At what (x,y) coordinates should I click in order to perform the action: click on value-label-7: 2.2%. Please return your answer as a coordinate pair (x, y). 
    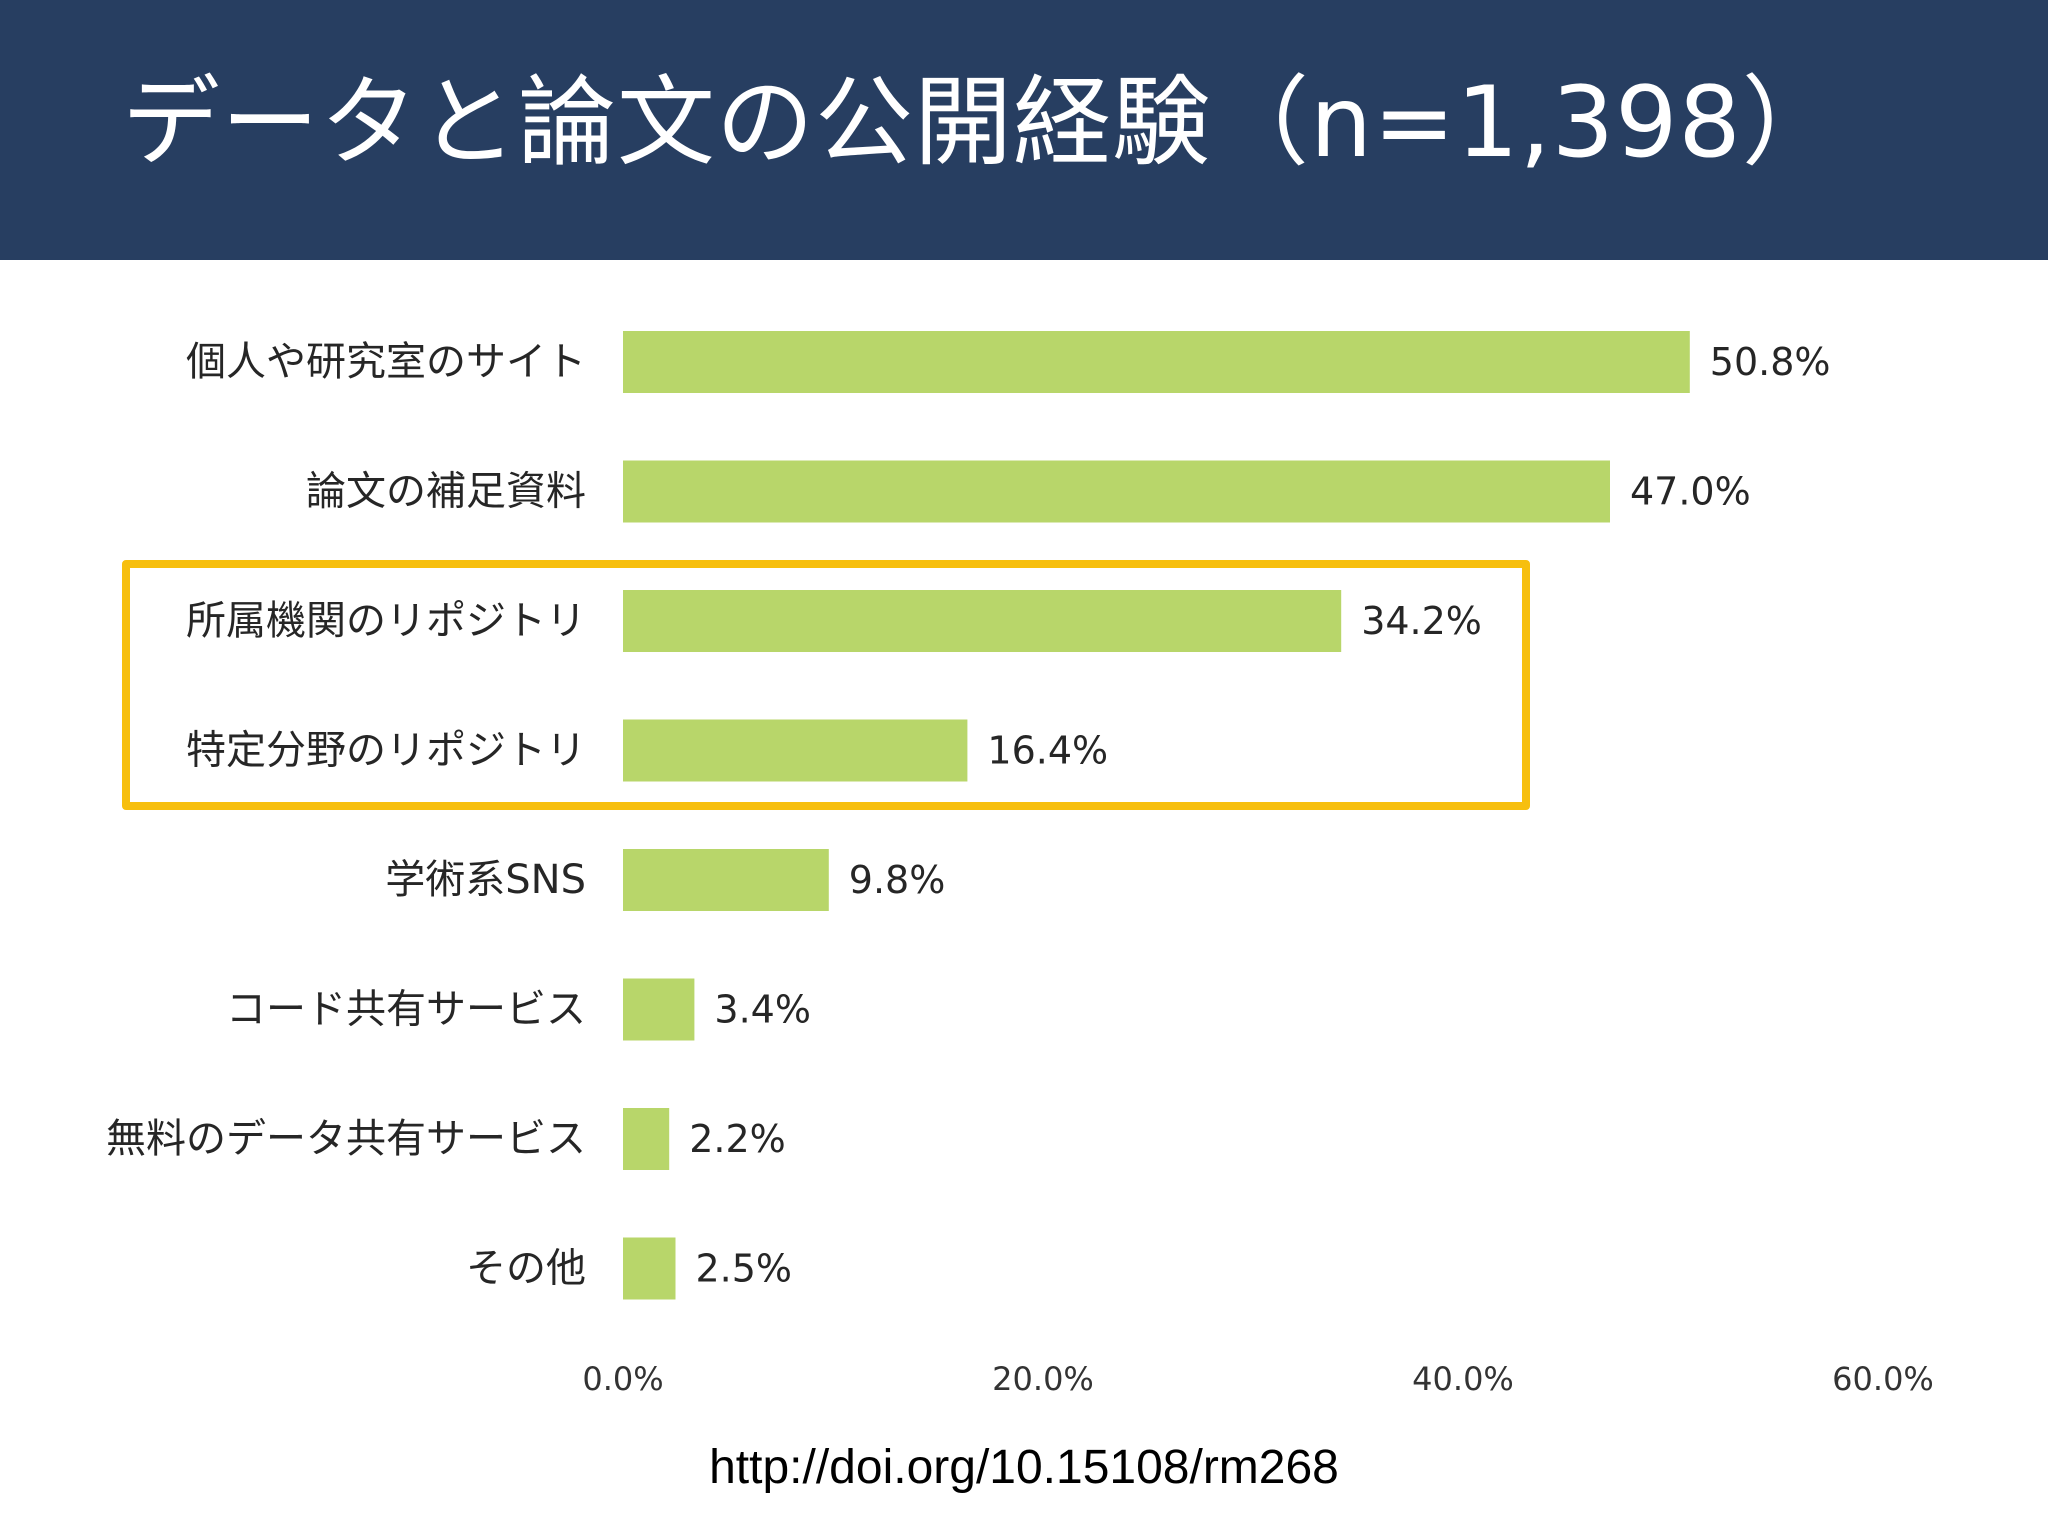
    Looking at the image, I should click on (737, 1139).